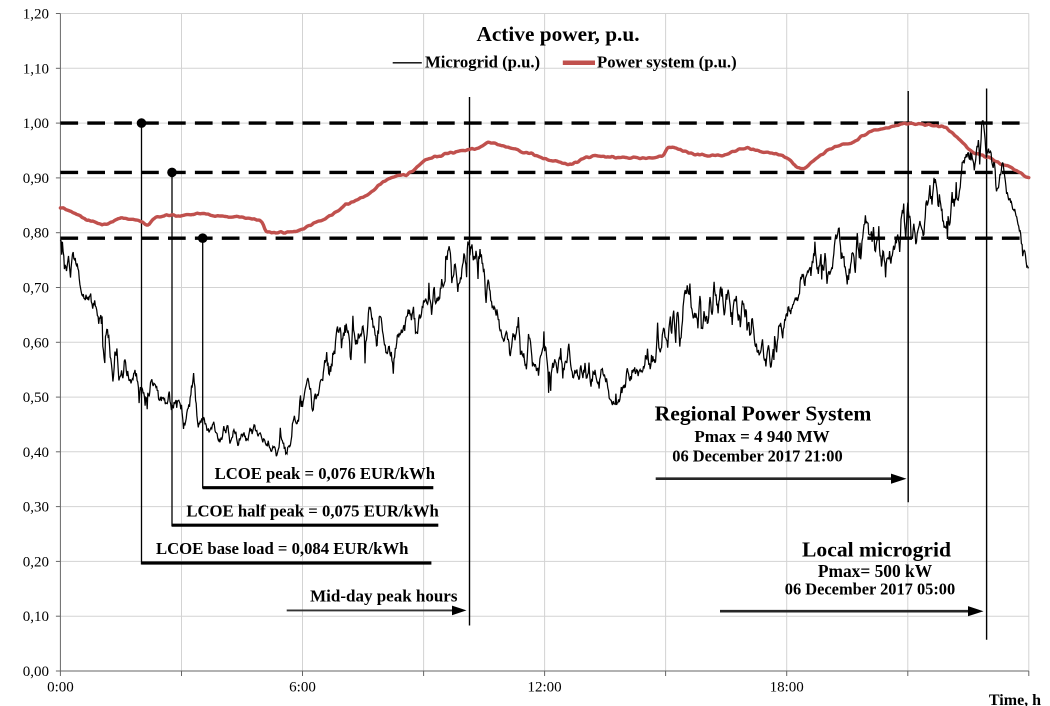  Describe the element at coordinates (36, 562) in the screenshot. I see `svg-text: 0,20` at that location.